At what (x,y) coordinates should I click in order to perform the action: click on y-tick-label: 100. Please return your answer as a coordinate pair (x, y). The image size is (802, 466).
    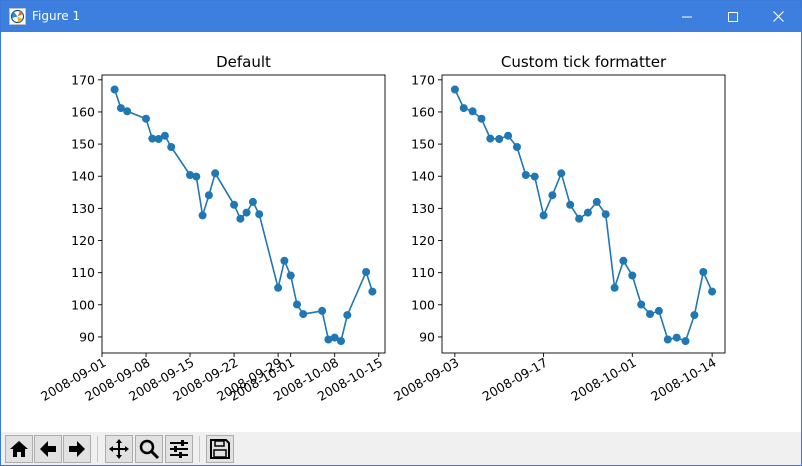
    Looking at the image, I should click on (423, 304).